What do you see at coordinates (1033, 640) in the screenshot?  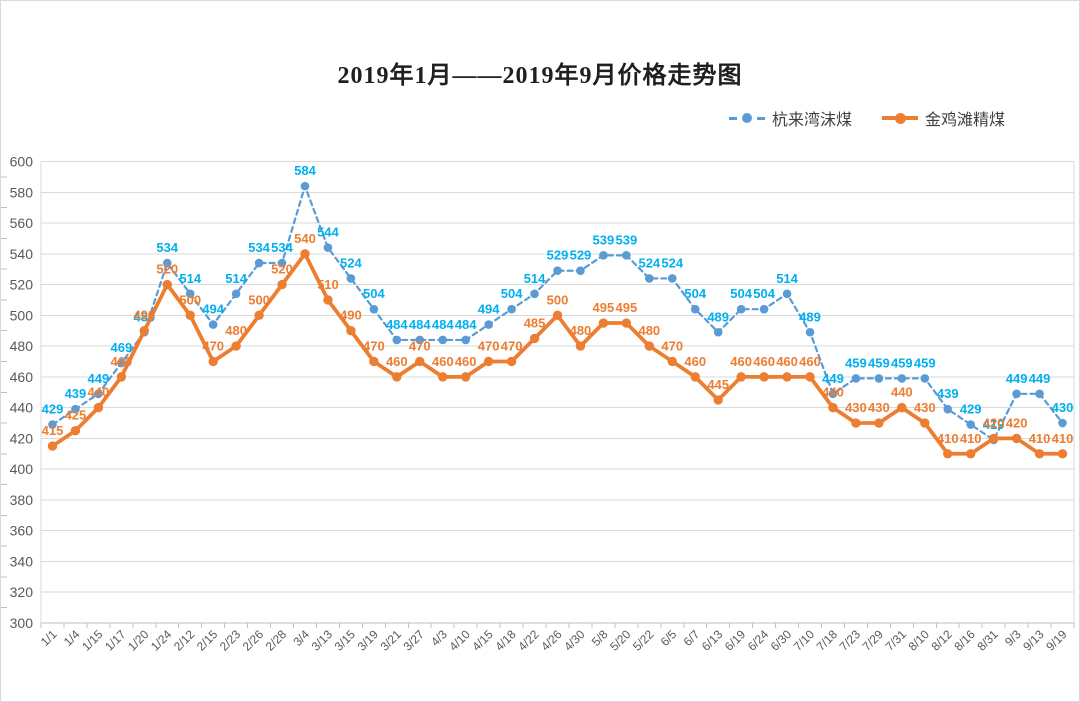 I see `x-axis-label: 9/13` at bounding box center [1033, 640].